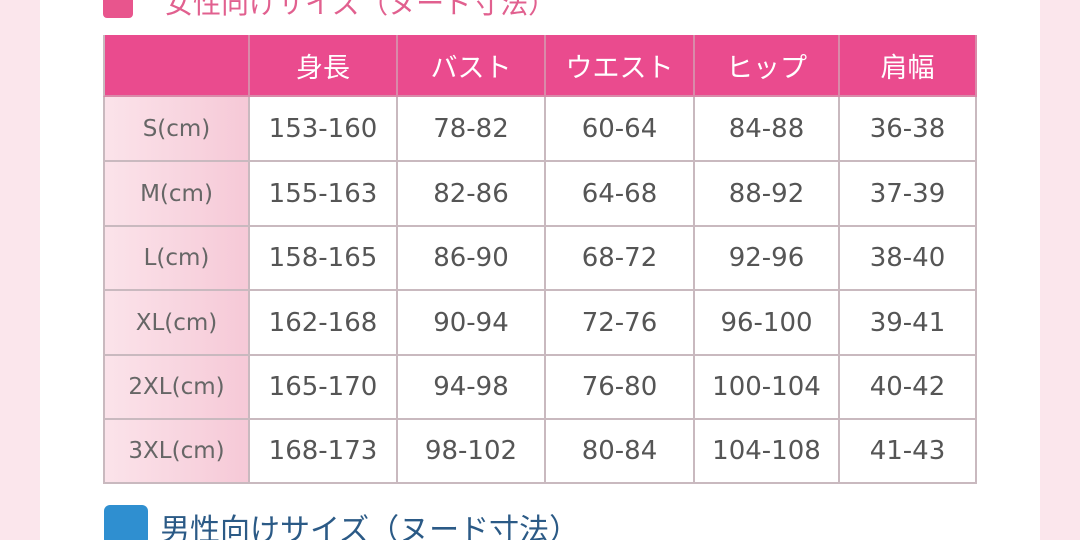 Image resolution: width=1080 pixels, height=540 pixels. What do you see at coordinates (472, 259) in the screenshot?
I see `data-cell: 86-90` at bounding box center [472, 259].